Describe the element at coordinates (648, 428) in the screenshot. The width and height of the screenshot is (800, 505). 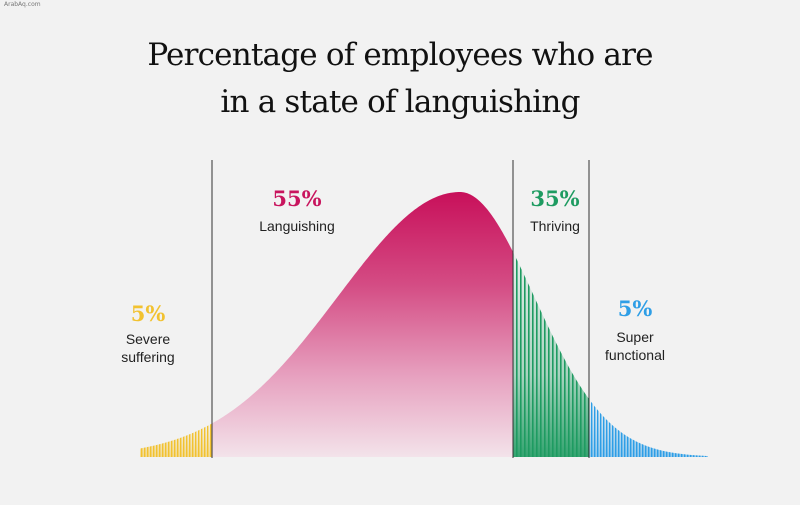
I see `area-super-functional-fill` at that location.